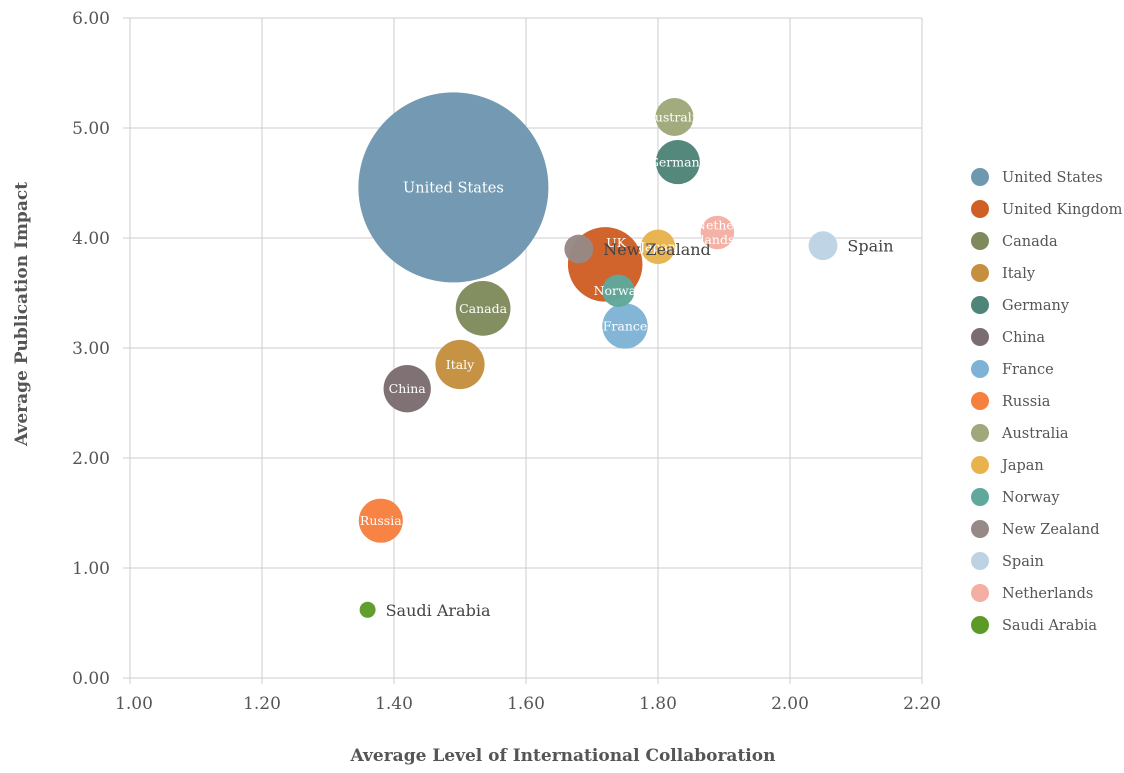  Describe the element at coordinates (91, 129) in the screenshot. I see `y-tick-label: 5.00` at that location.